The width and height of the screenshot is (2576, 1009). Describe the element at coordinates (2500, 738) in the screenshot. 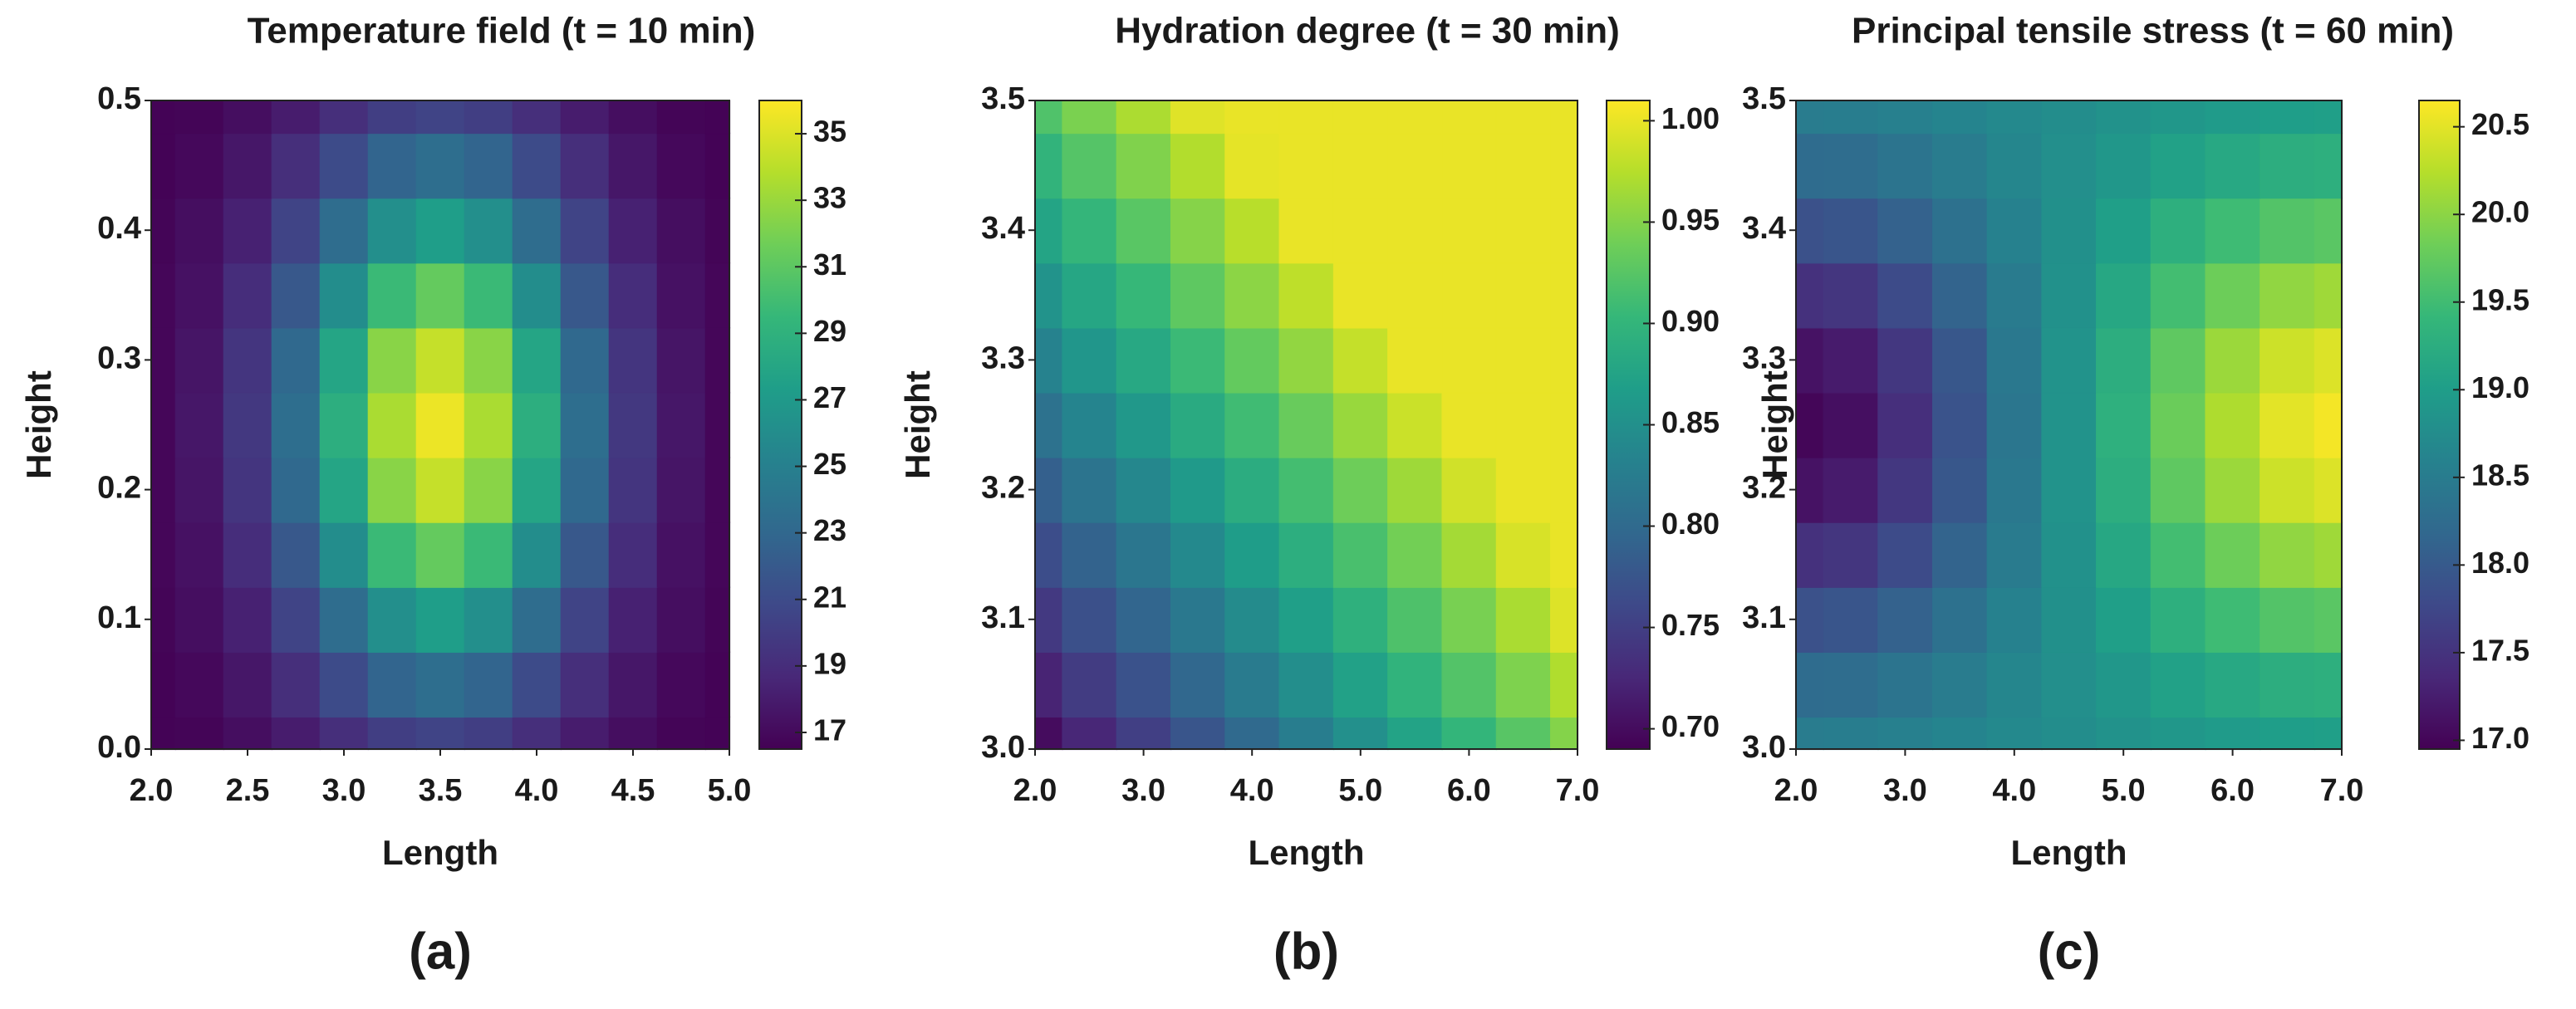

I see `colorbar-tick-label: 17.0` at that location.